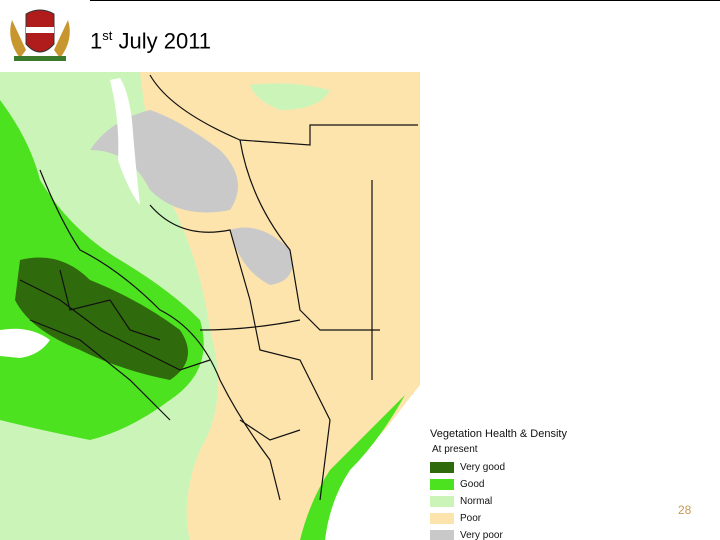 This screenshot has height=540, width=720. I want to click on legend-item: Normal, so click(515, 501).